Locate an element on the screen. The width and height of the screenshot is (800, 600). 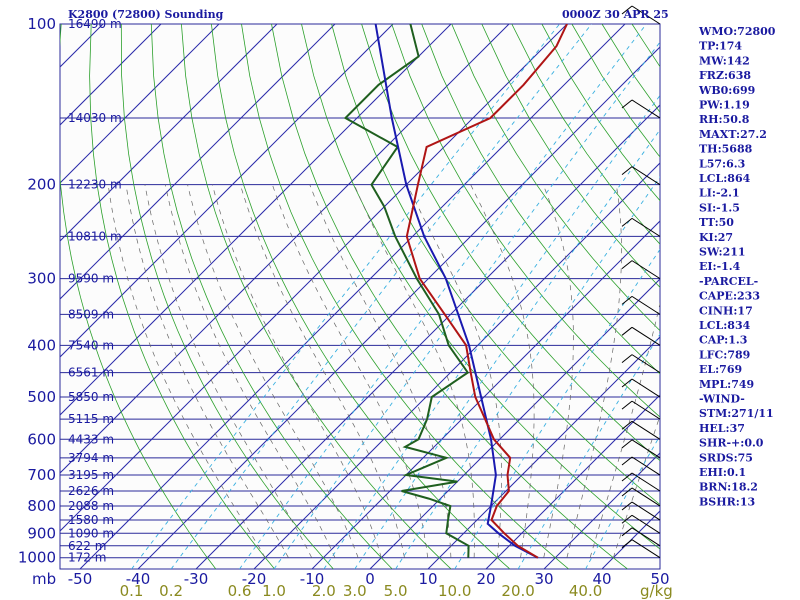
pressure-tick-200: 200 is located at coordinates (41, 185).